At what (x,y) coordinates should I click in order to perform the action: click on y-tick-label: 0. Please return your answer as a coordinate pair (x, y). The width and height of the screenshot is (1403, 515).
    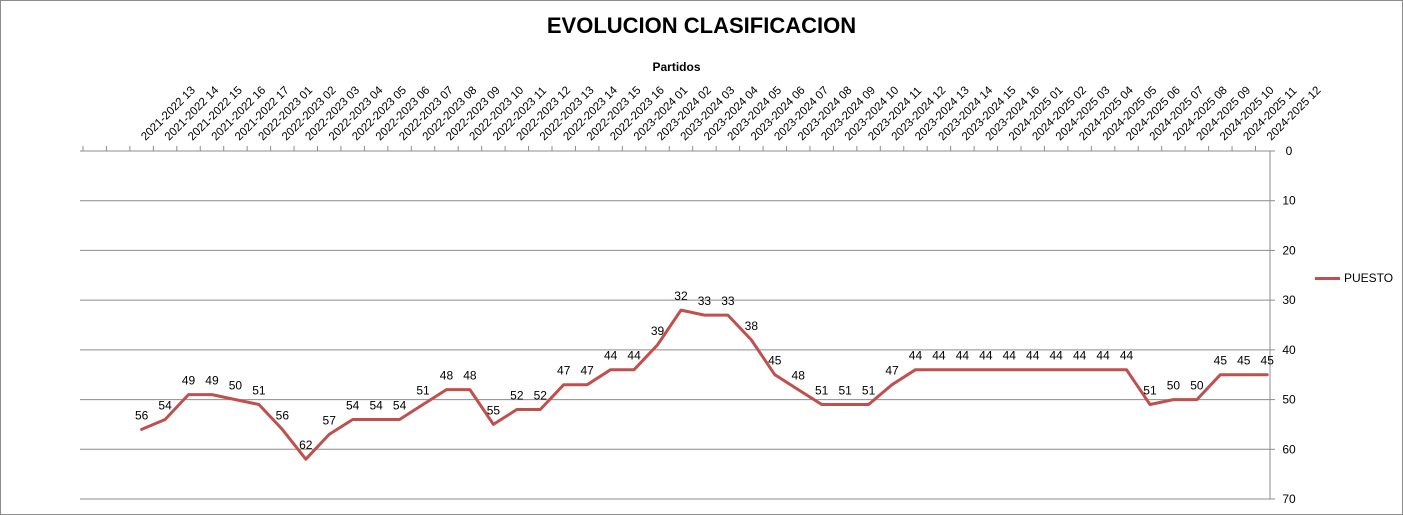
    Looking at the image, I should click on (1289, 151).